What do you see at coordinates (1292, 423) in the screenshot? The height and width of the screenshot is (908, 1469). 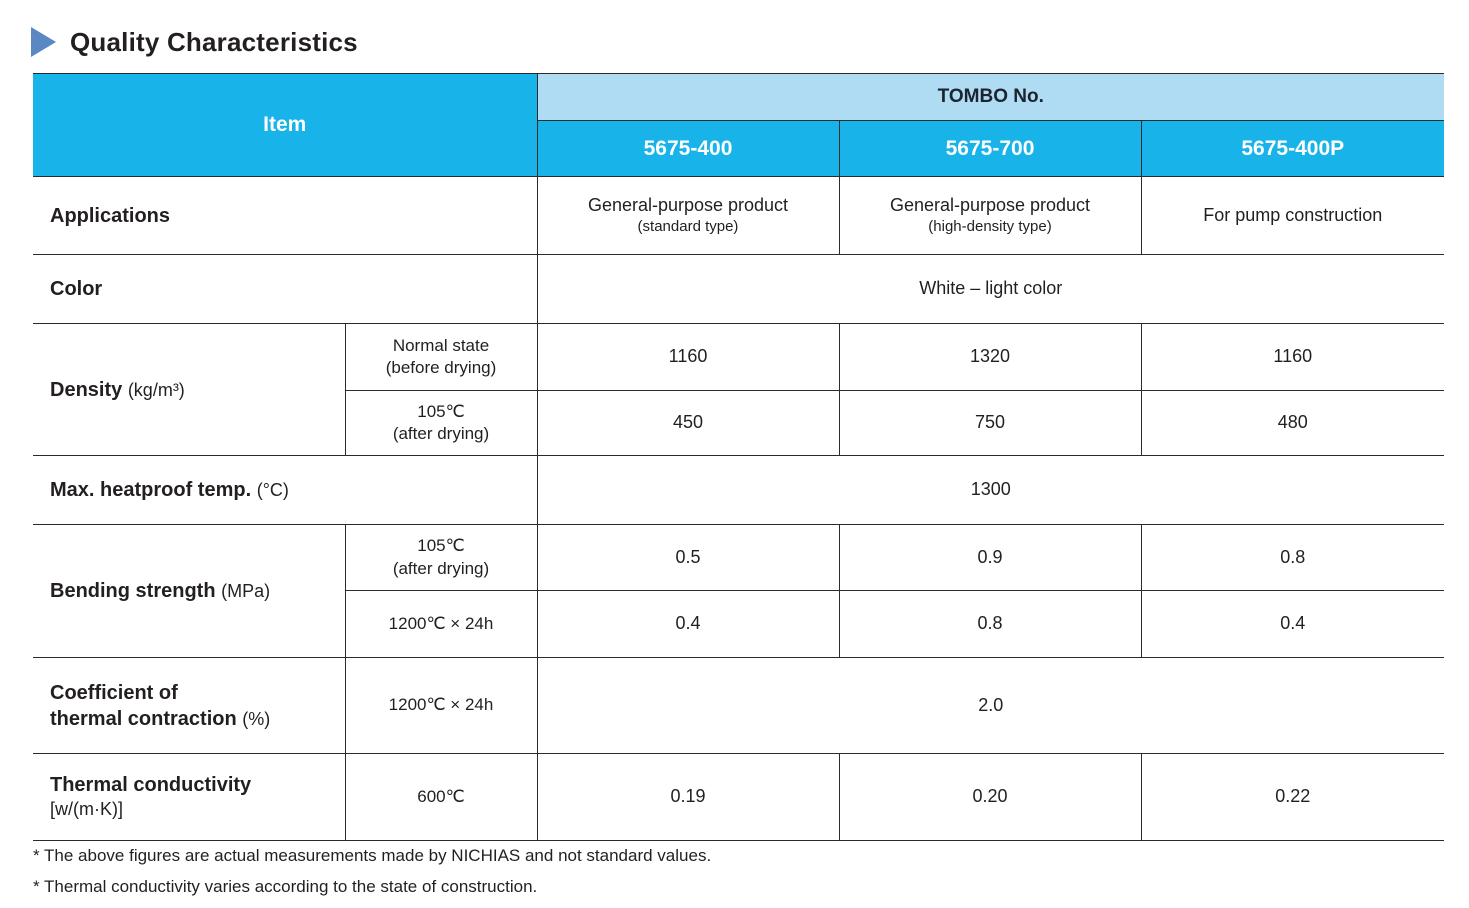 I see `density-dried-value-3: 480` at bounding box center [1292, 423].